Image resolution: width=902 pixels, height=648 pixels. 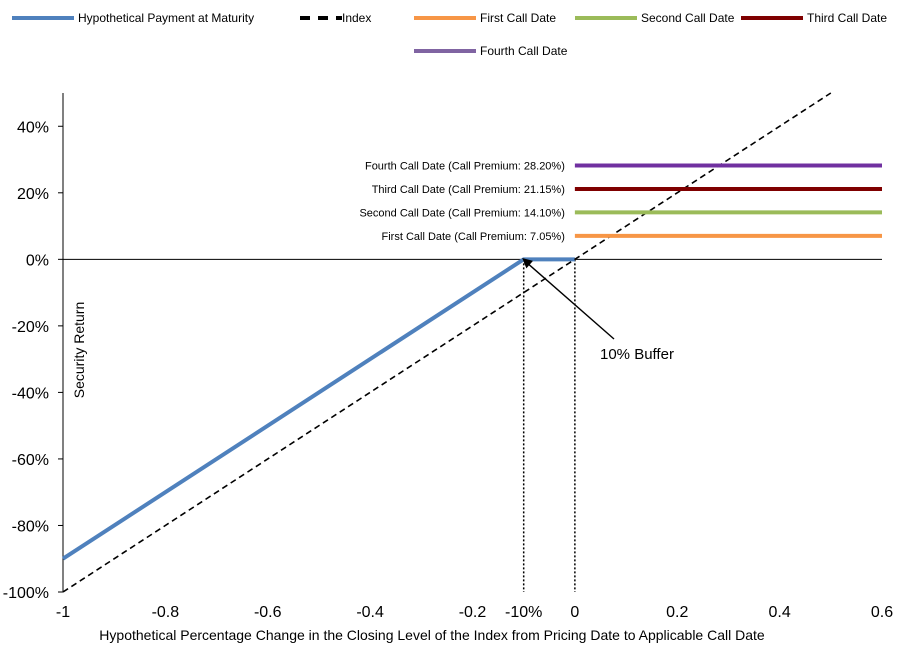 What do you see at coordinates (527, 263) in the screenshot?
I see `buffer-arrow-head` at bounding box center [527, 263].